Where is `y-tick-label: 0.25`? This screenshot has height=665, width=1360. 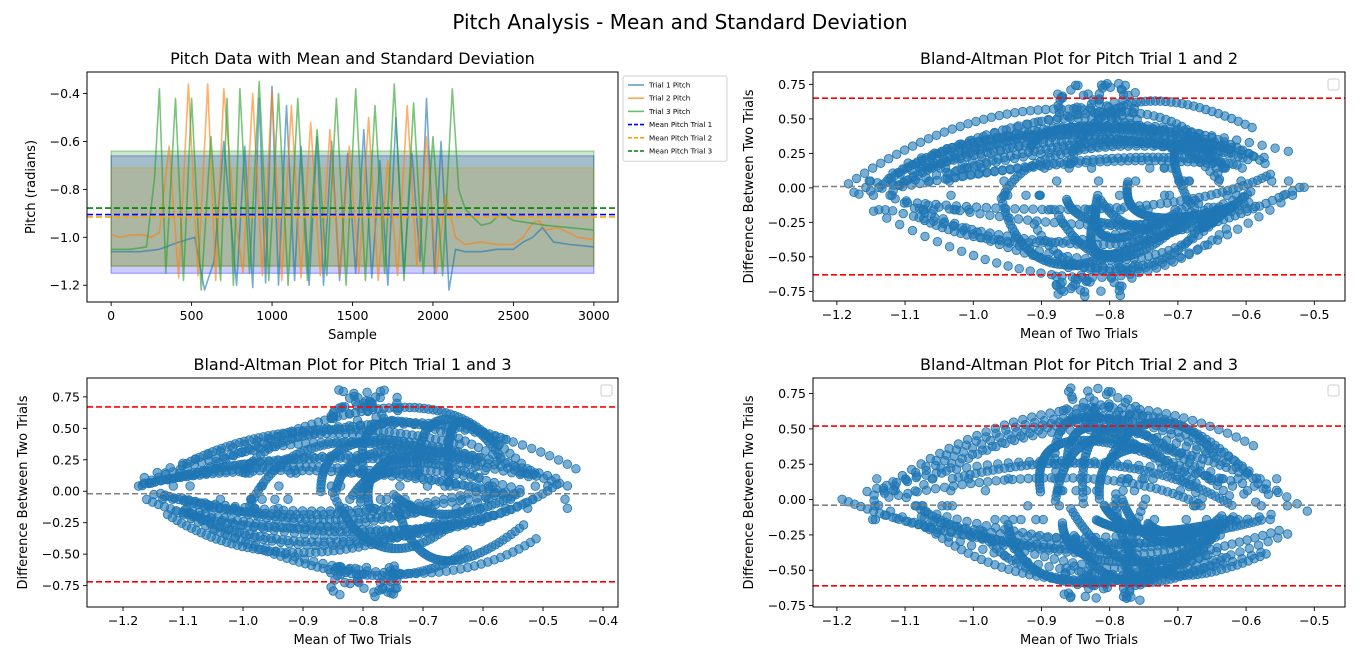
y-tick-label: 0.25 is located at coordinates (792, 464).